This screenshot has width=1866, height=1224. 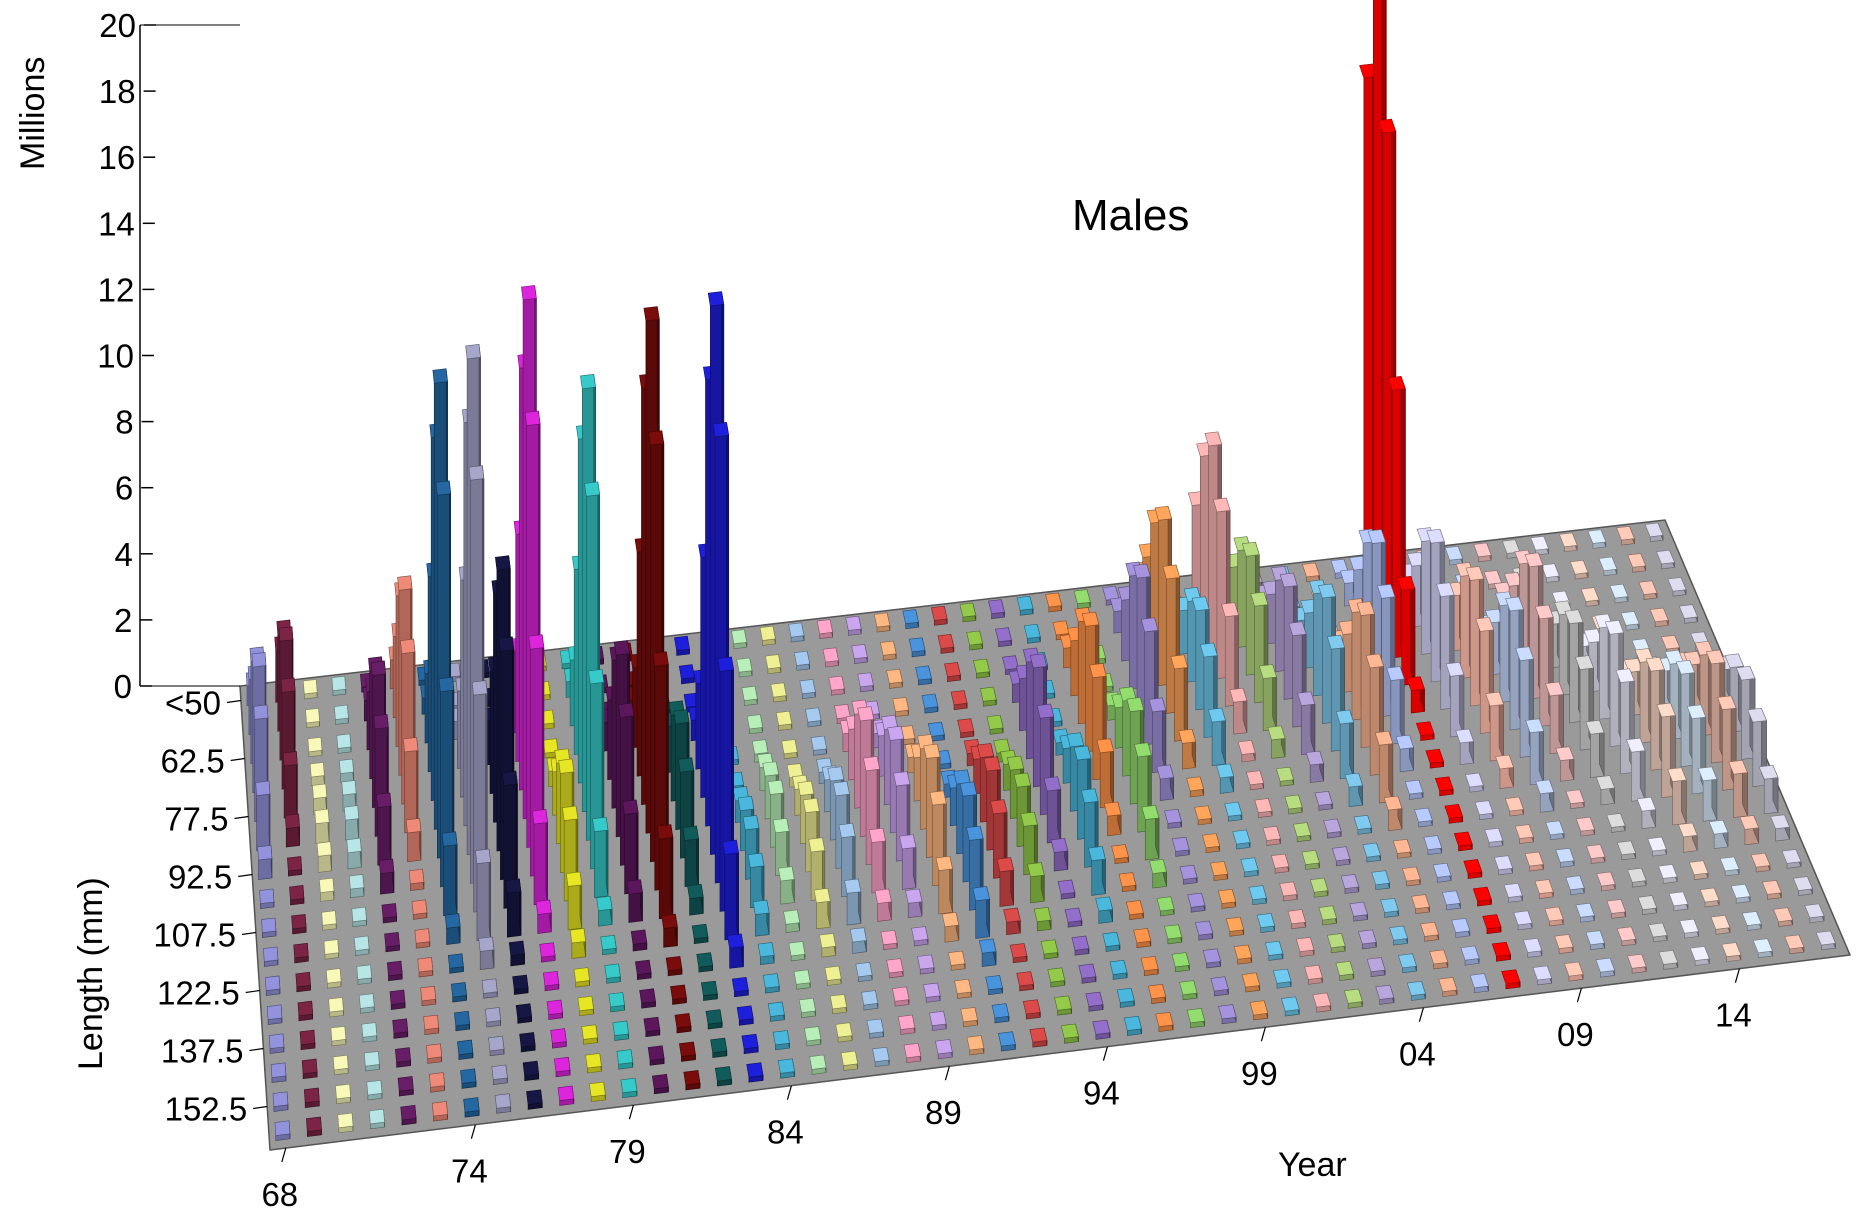 What do you see at coordinates (637, 846) in the screenshot?
I see `bar-side-face` at bounding box center [637, 846].